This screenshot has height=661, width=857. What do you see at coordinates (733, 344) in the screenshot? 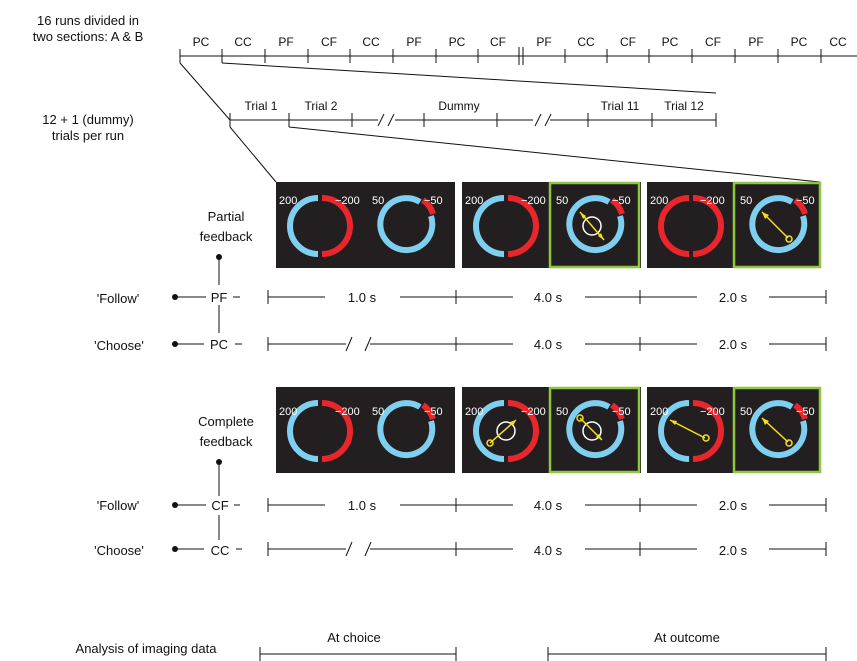
I see `partial-choose-t3: 2.0 s` at bounding box center [733, 344].